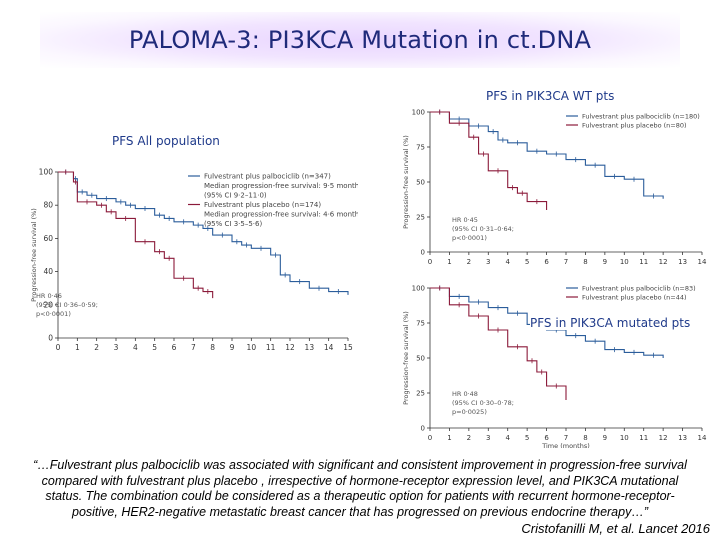 This screenshot has height=540, width=720. I want to click on hazard-ratio-text: (95% CI 0·30–0·78;, so click(483, 403).